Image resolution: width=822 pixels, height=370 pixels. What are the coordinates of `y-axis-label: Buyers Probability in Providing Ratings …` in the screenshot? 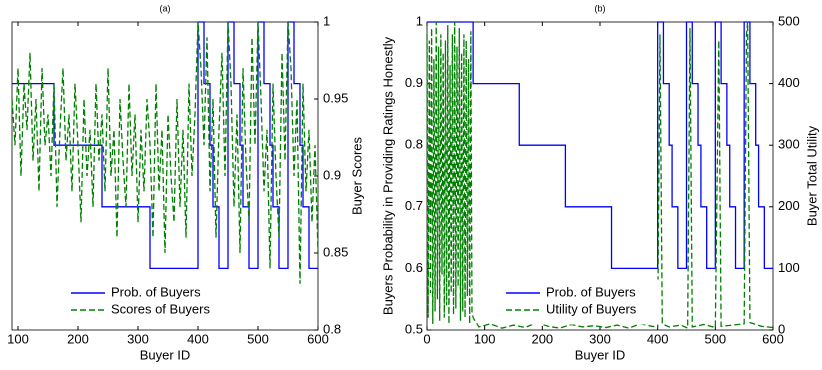 It's located at (387, 175).